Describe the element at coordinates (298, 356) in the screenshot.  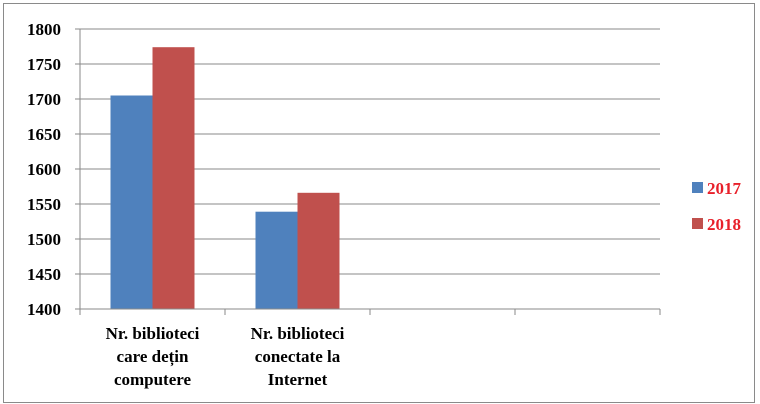
I see `category-label: conectate la` at that location.